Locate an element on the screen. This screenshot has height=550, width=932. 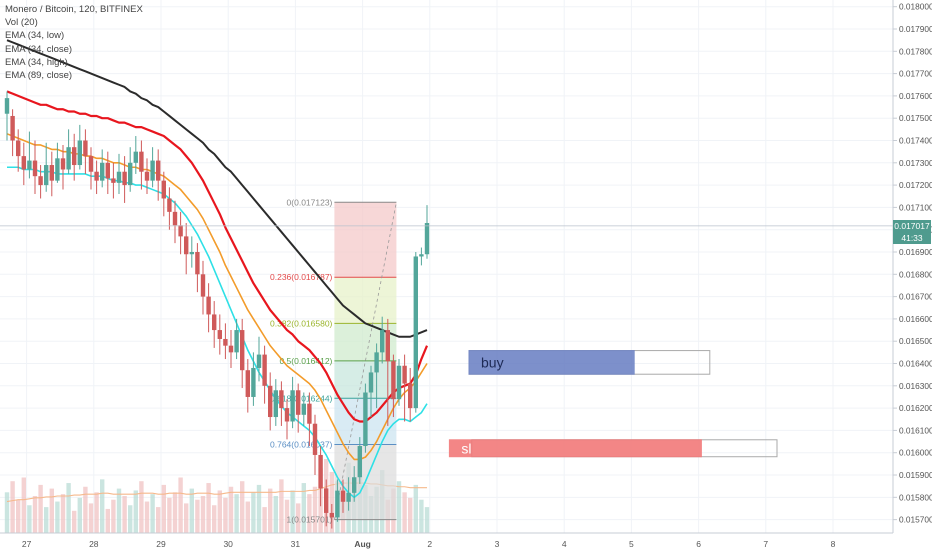
time-tick-label: 6 is located at coordinates (698, 544).